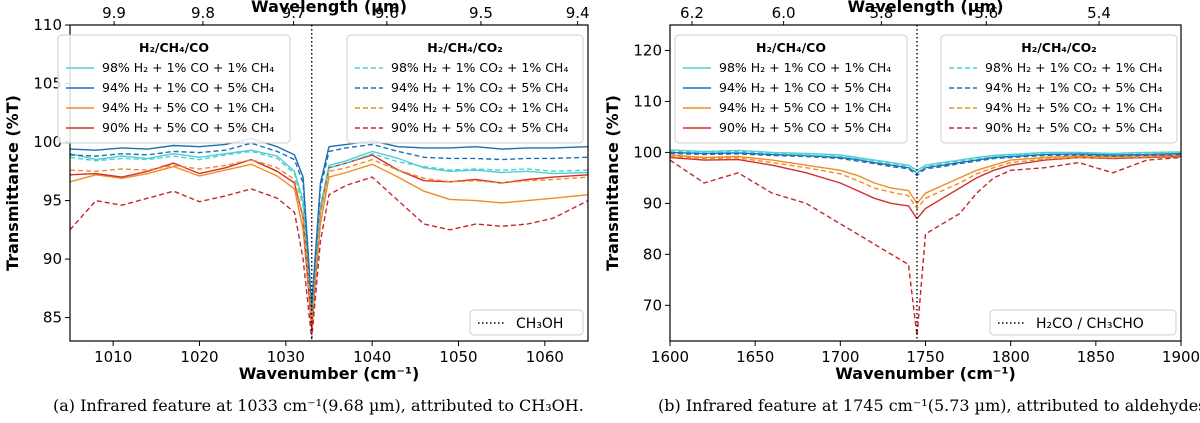 The image size is (1200, 423). I want to click on x-tick-label-1: 1650, so click(755, 357).